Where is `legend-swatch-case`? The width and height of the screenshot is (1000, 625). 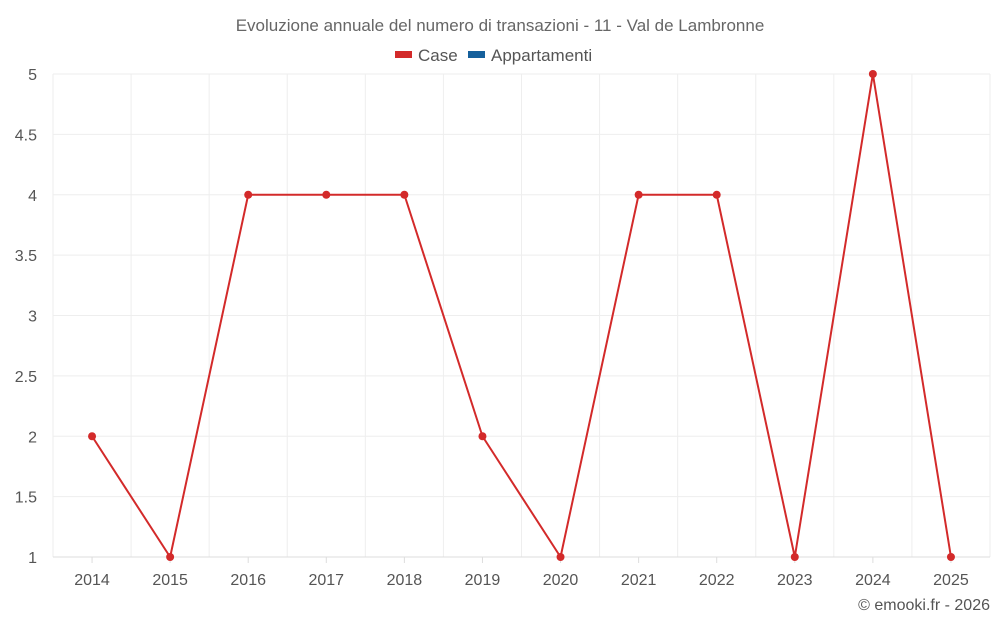
legend-swatch-case is located at coordinates (403, 54).